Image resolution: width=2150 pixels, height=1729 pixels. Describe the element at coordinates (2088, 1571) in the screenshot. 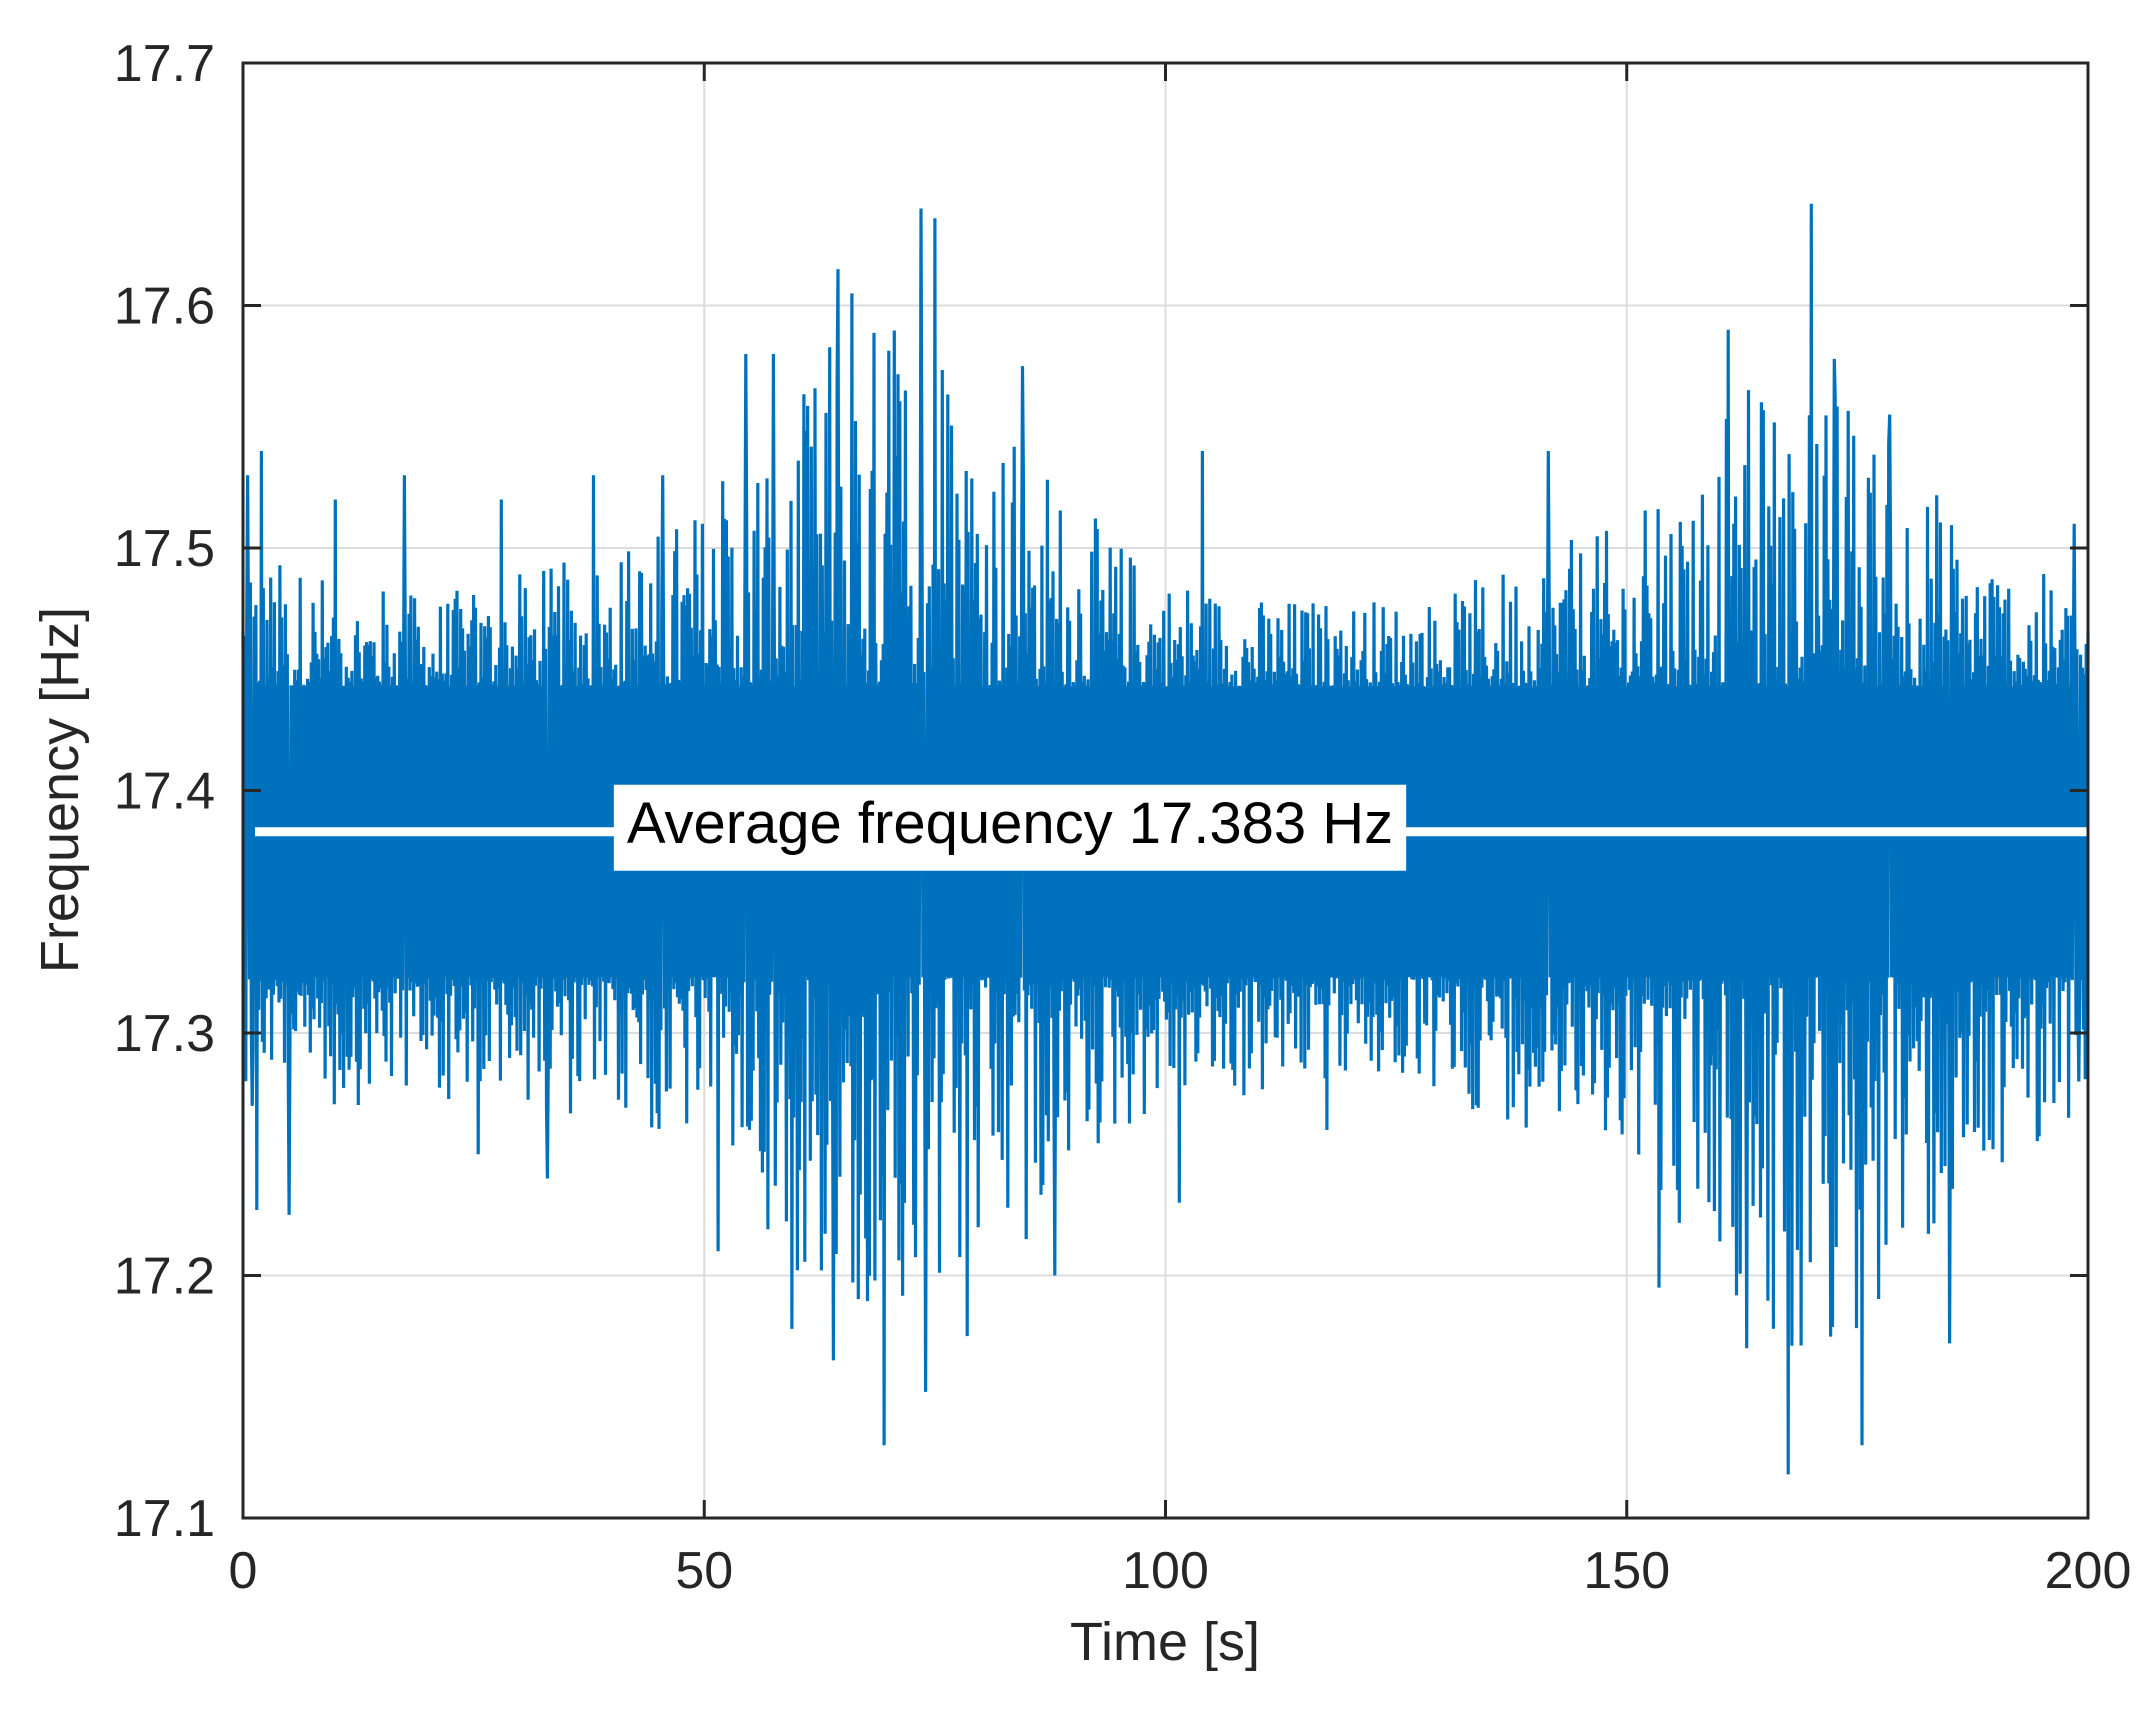

I see `x-tick-label-200: 200` at that location.